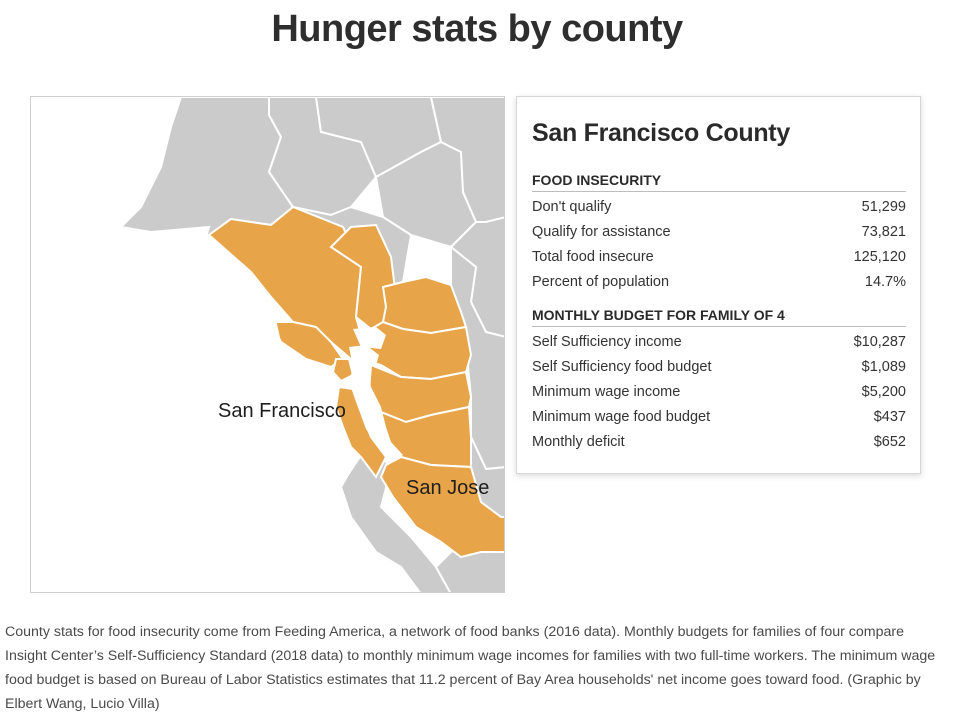  Describe the element at coordinates (661, 133) in the screenshot. I see `county-name: San Francisco County` at that location.